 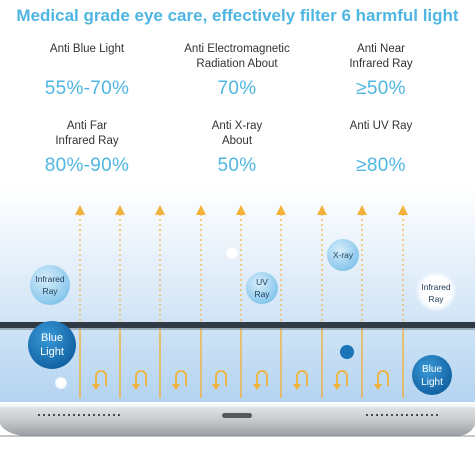 What do you see at coordinates (79, 415) in the screenshot?
I see `speaker-grille-left` at bounding box center [79, 415].